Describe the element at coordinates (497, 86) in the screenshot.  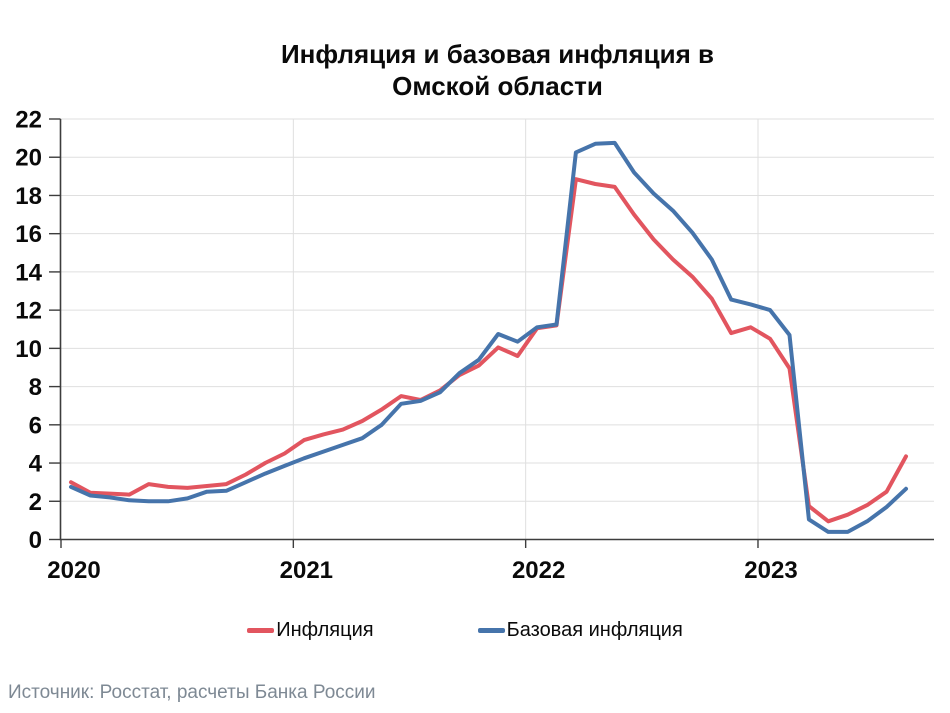
I see `chart-title-line2: Омской области` at that location.